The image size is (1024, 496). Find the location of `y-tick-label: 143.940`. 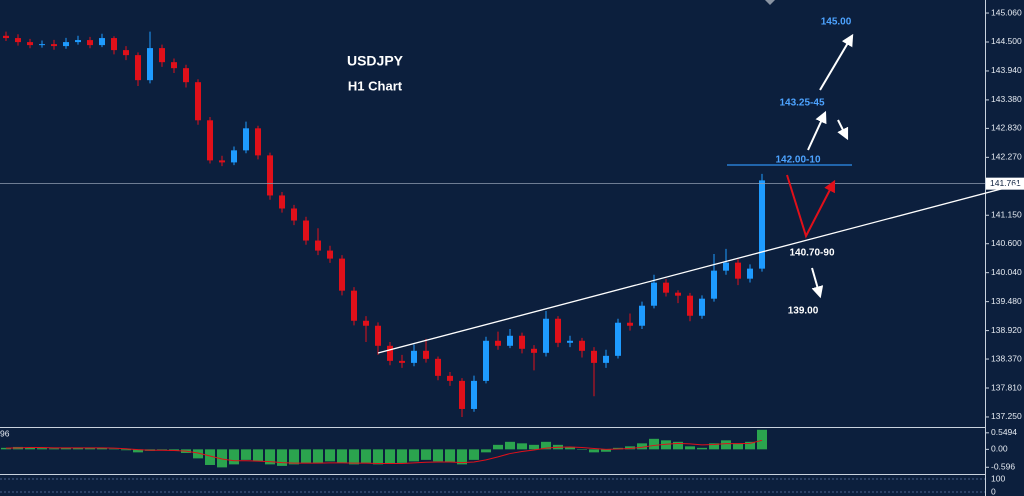

y-tick-label: 143.940 is located at coordinates (1006, 70).